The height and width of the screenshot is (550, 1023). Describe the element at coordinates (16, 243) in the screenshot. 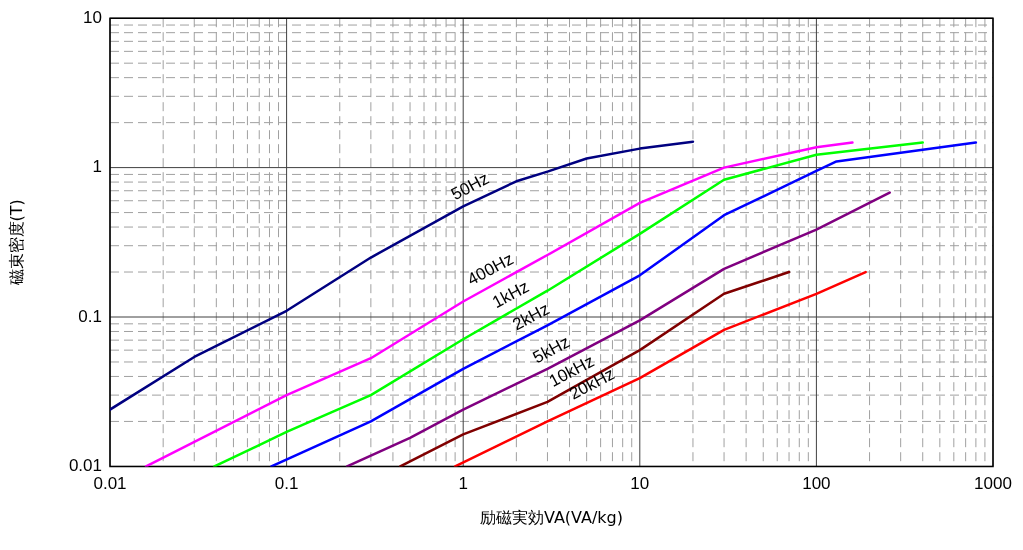

I see `y-axis-title: 磁束密度(T)` at that location.